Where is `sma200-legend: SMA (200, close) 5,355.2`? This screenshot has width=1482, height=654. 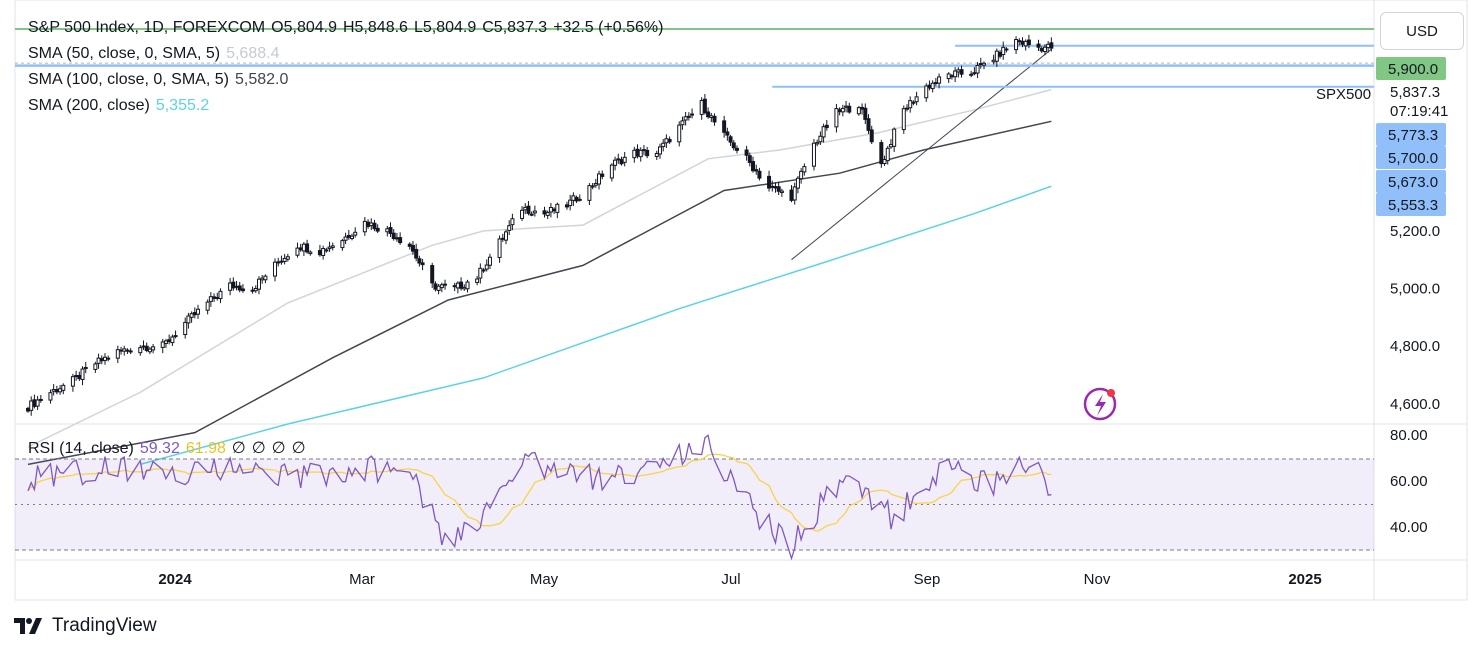
sma200-legend: SMA (200, close) 5,355.2 is located at coordinates (119, 105).